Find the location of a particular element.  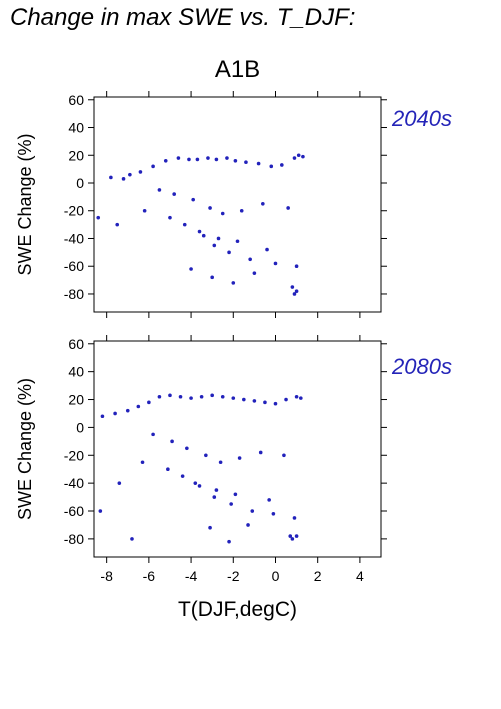

x-tick-label: 4 is located at coordinates (360, 576).